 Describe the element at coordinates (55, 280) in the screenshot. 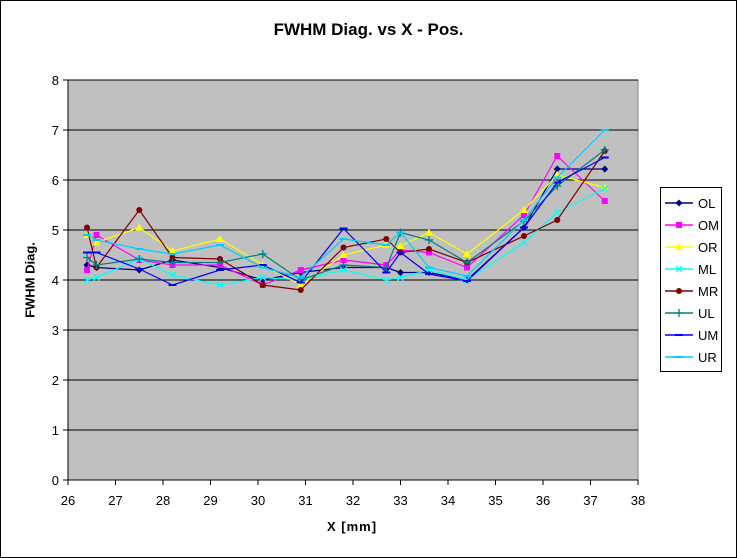

I see `y-tick-label: 4` at that location.